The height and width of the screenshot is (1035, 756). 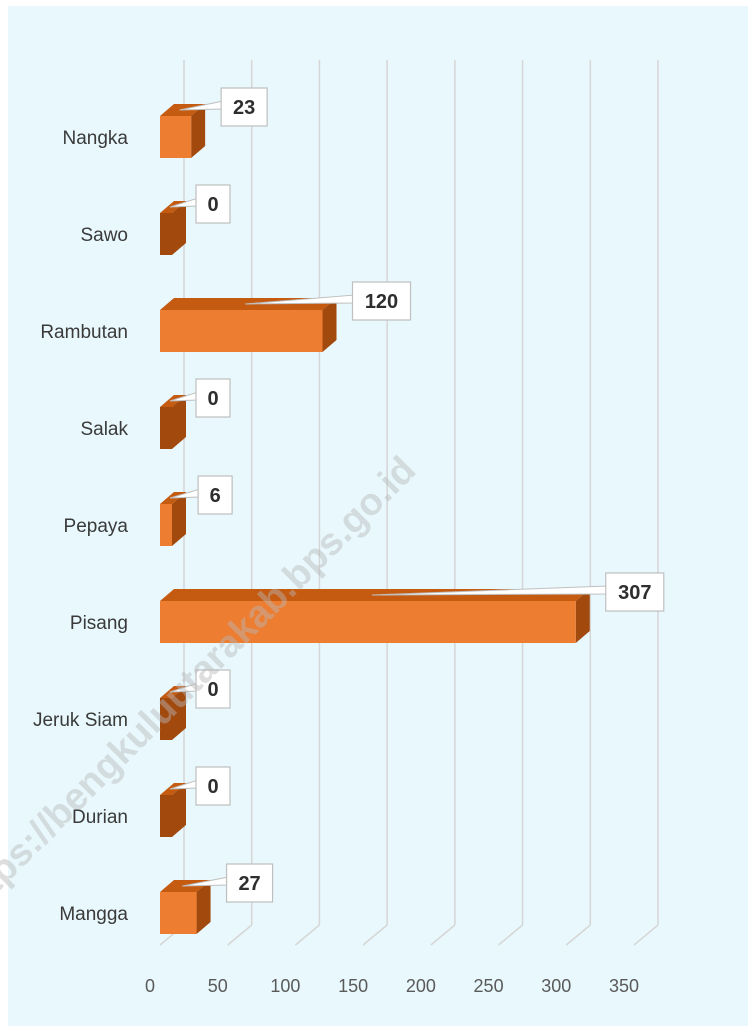 I want to click on data-label: 307, so click(x=518, y=592).